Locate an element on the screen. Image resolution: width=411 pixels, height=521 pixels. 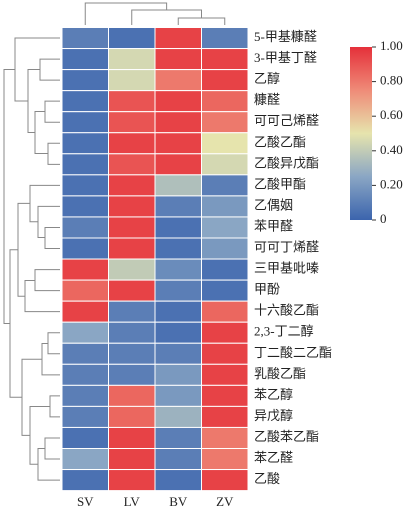
column-label: ZV is located at coordinates (225, 501).